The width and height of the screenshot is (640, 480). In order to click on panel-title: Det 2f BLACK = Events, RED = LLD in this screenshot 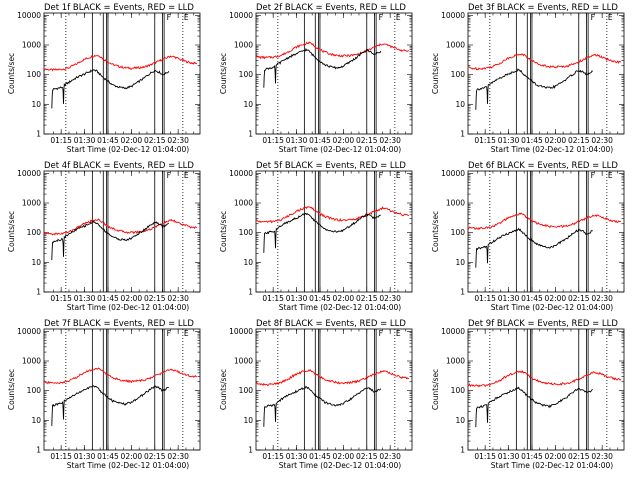, I will do `click(331, 8)`.